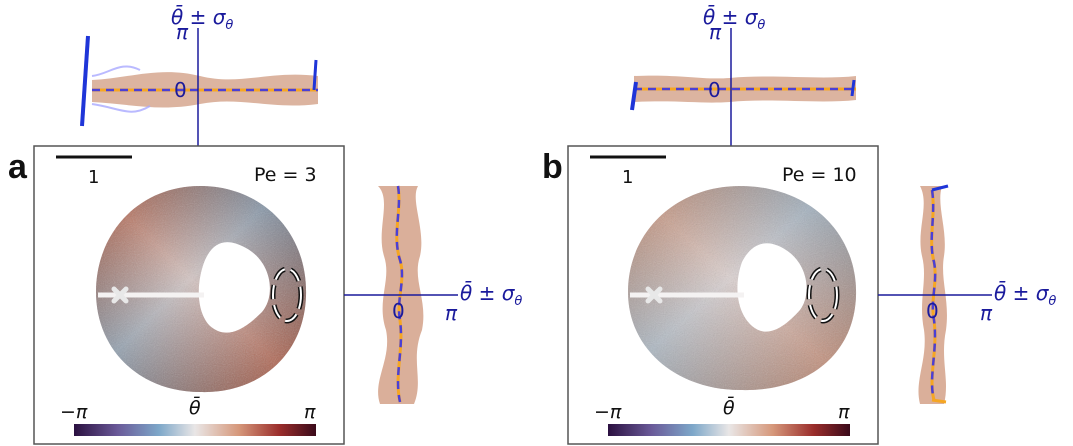 This screenshot has height=446, width=1073. I want to click on top-end-line, so click(940, 188).